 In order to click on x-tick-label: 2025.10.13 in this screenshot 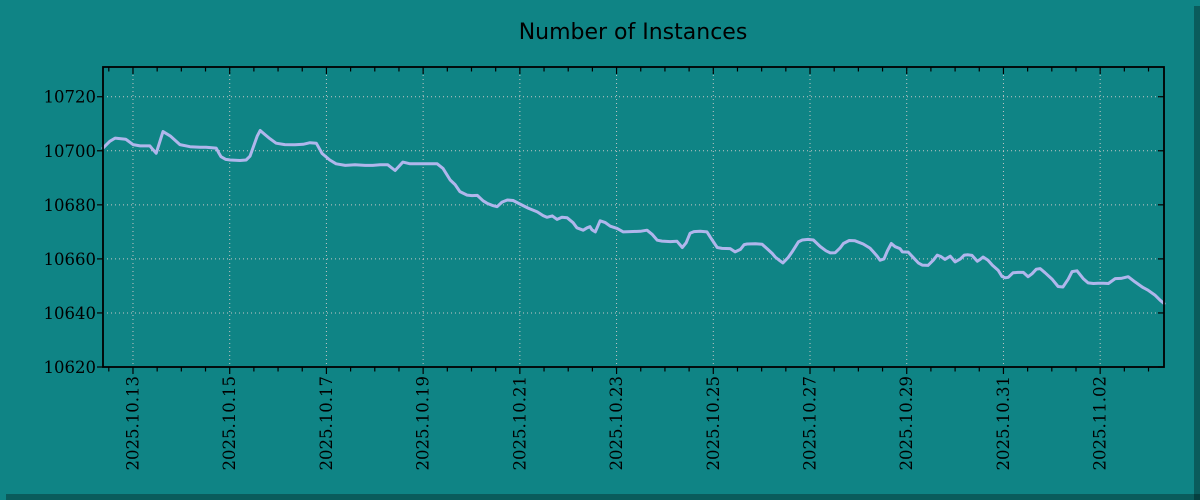, I will do `click(132, 423)`.